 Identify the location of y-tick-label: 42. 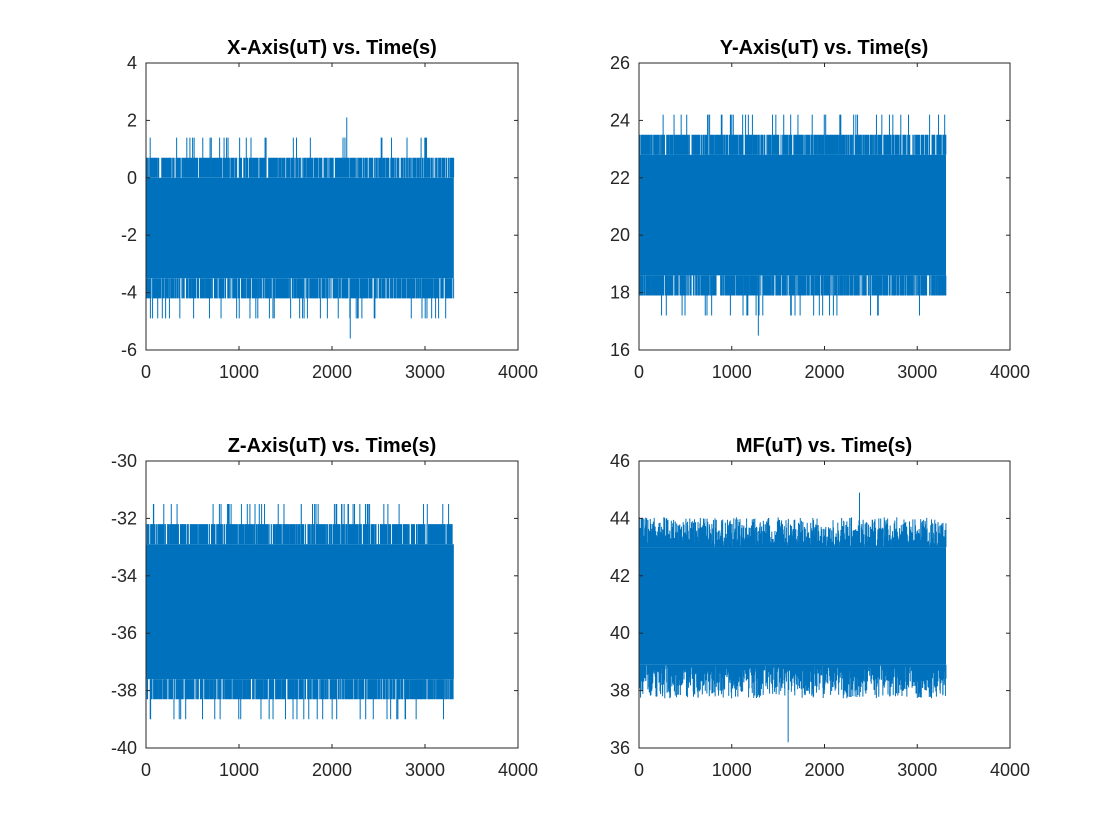
(620, 576).